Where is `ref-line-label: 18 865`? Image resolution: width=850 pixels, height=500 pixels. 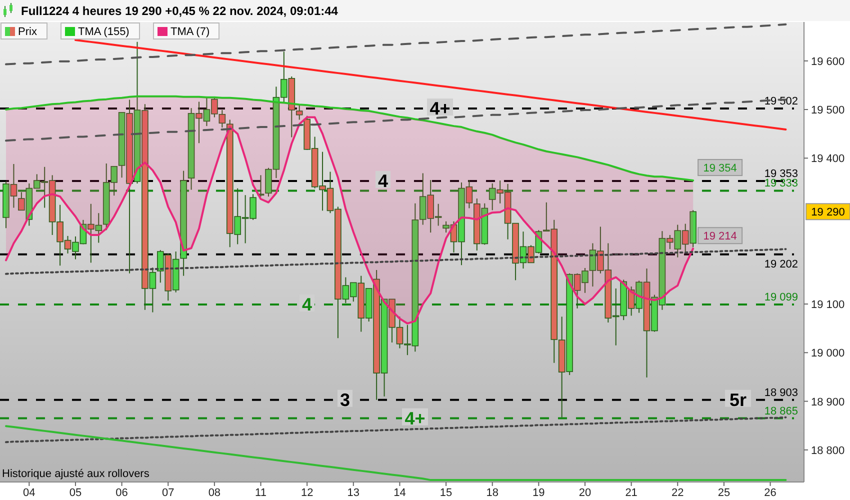 ref-line-label: 18 865 is located at coordinates (781, 411).